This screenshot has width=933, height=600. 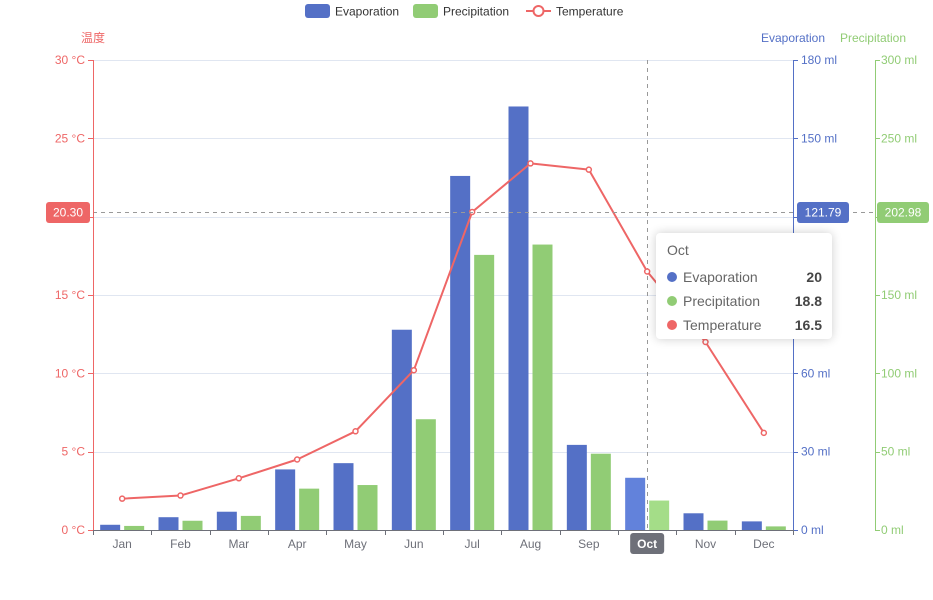 I want to click on temperature-point-dec, so click(x=764, y=433).